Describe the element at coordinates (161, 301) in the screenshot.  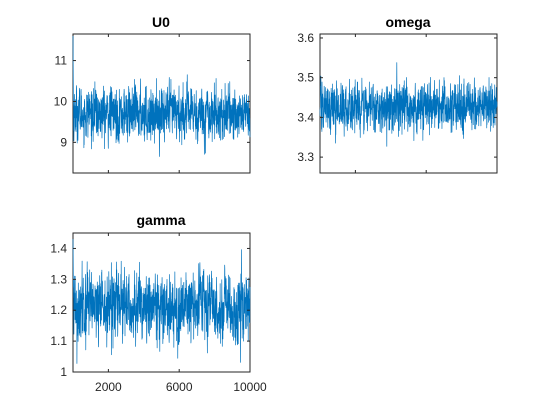
I see `series-line-gamma` at that location.